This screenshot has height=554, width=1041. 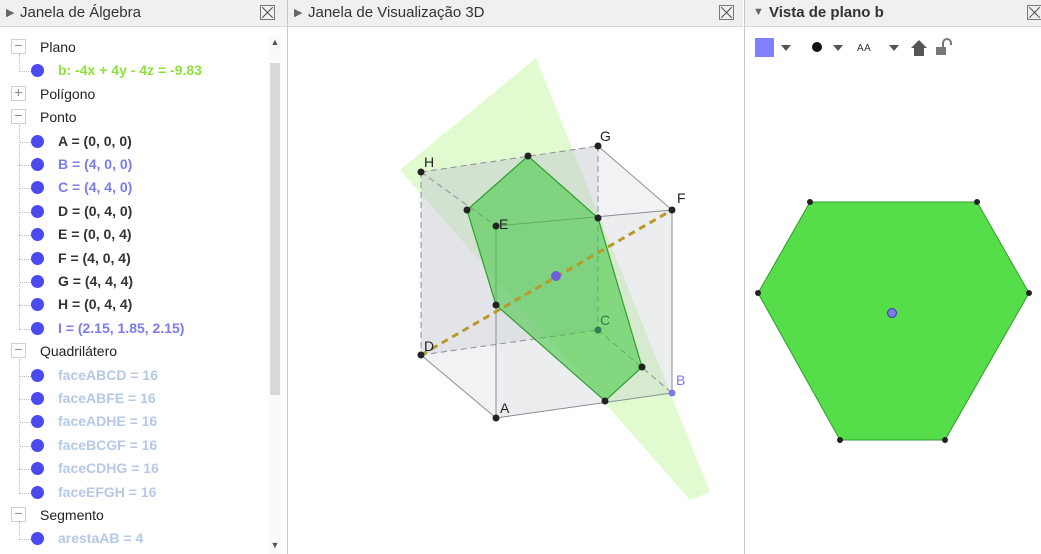 What do you see at coordinates (95, 164) in the screenshot?
I see `algebra-item-text: B = (4, 0, 0)` at bounding box center [95, 164].